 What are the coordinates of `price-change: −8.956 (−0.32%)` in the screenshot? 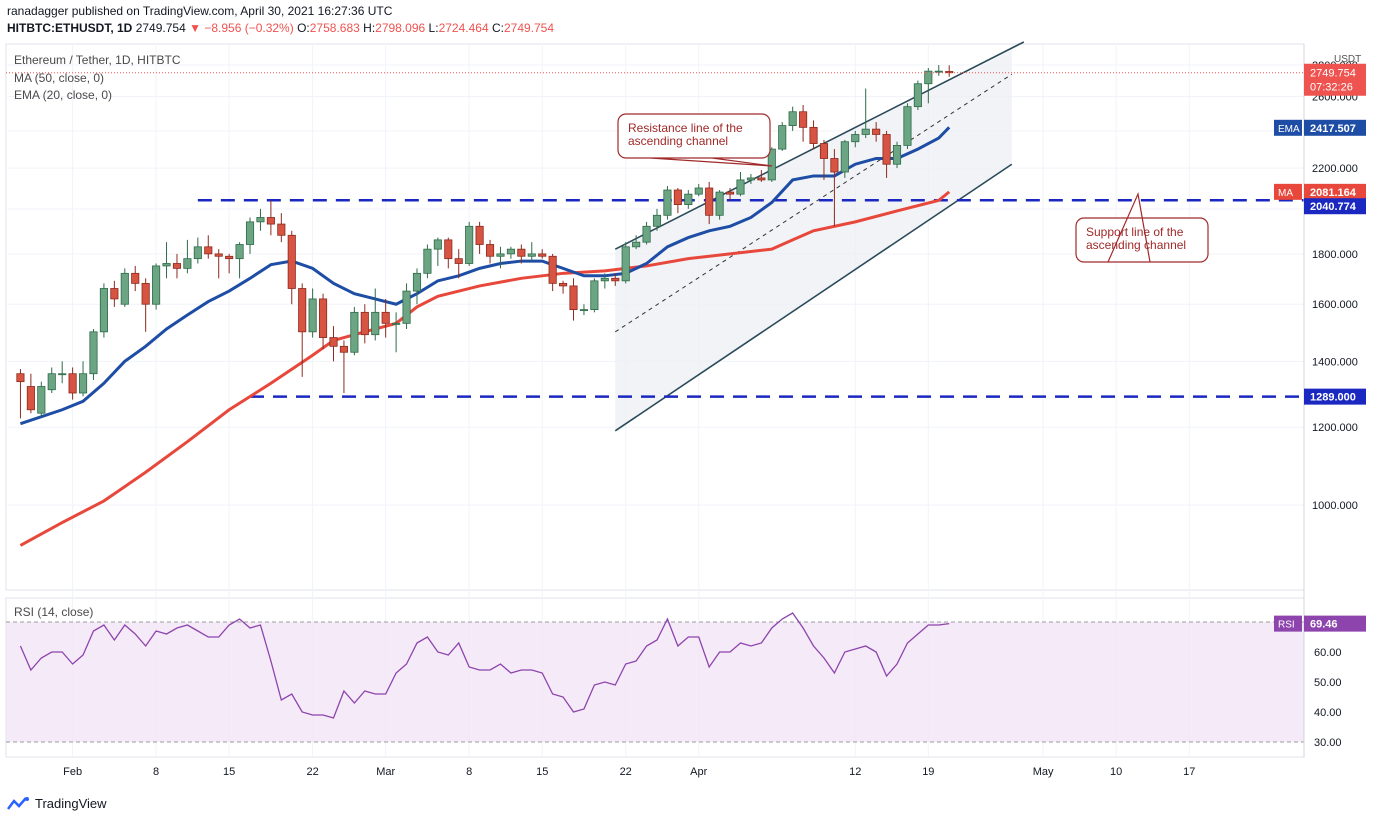 It's located at (249, 28).